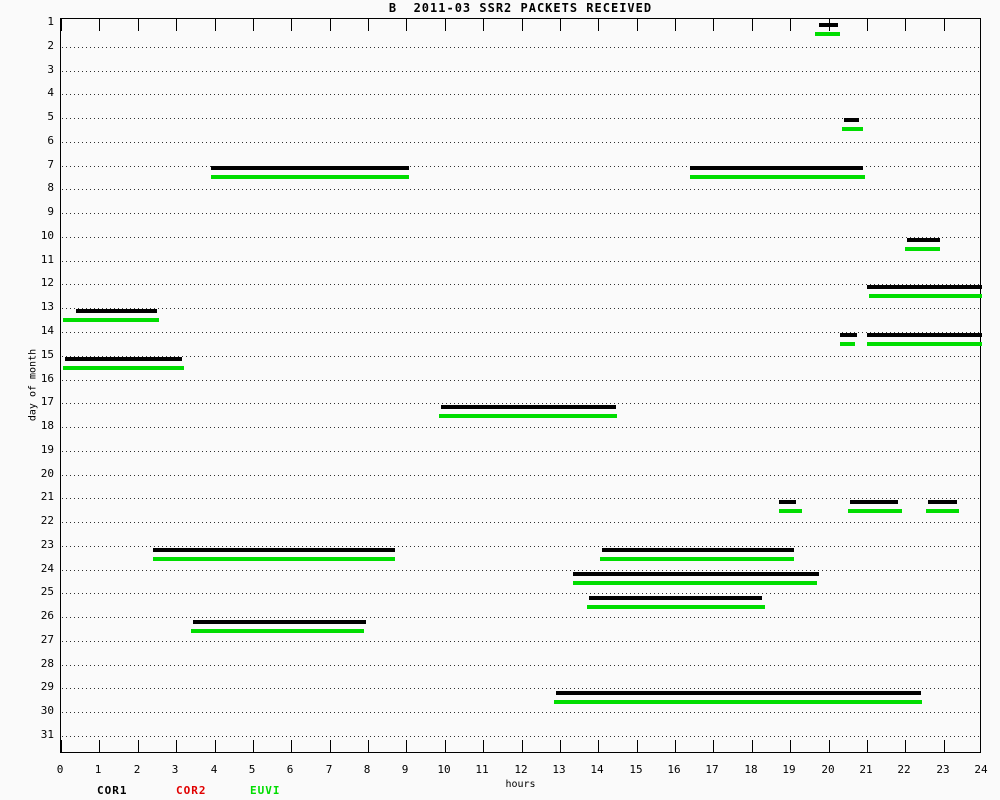 The width and height of the screenshot is (1000, 800). Describe the element at coordinates (751, 769) in the screenshot. I see `x-tick-label: 18` at that location.